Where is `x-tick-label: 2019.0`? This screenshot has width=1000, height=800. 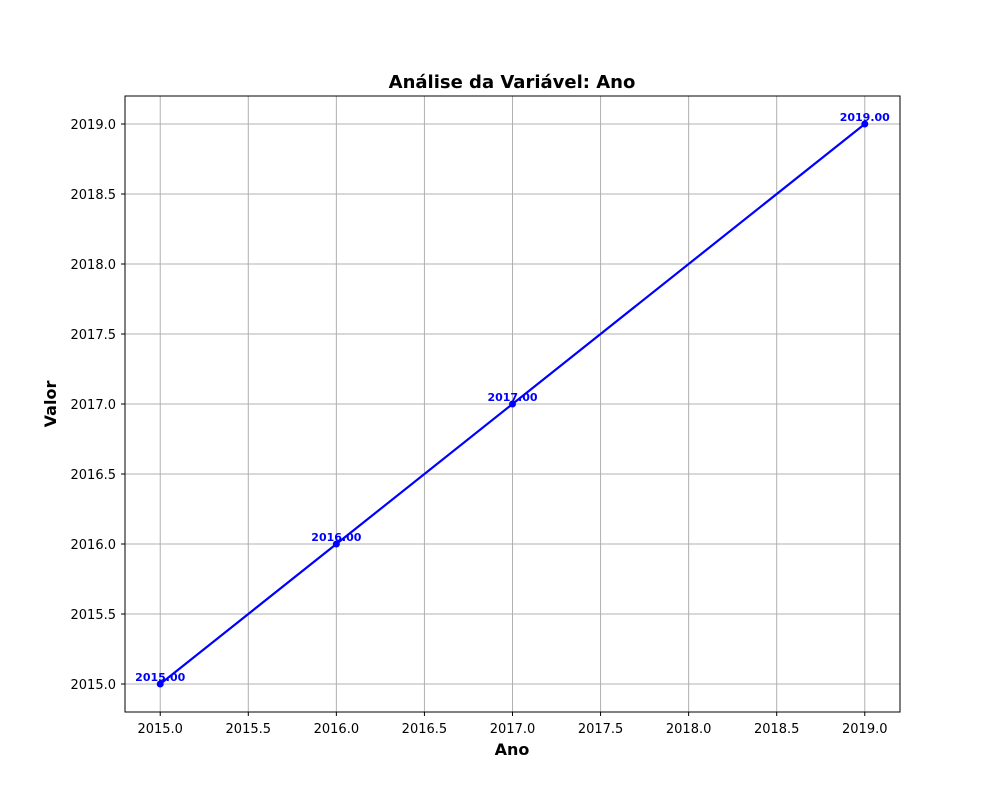
x-tick-label: 2019.0 is located at coordinates (865, 729).